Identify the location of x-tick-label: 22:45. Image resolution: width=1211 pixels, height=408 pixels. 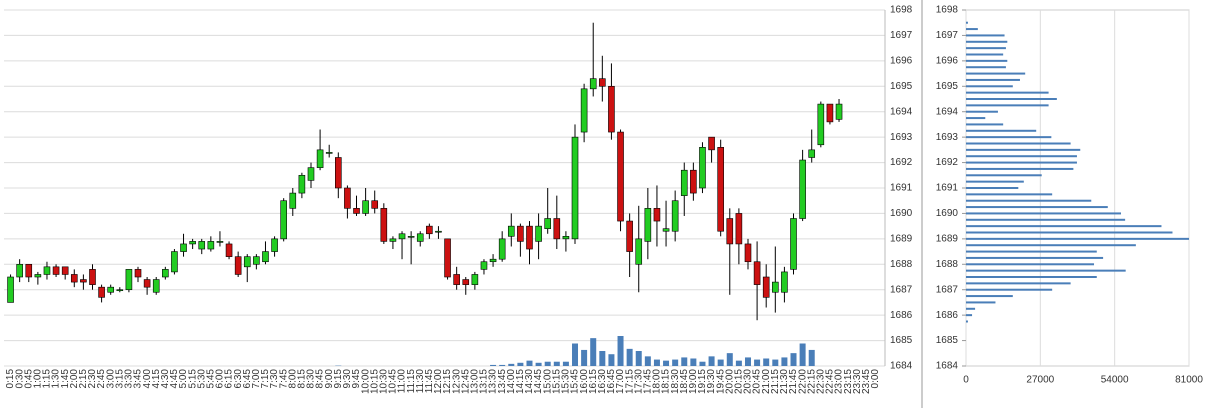
(830, 381).